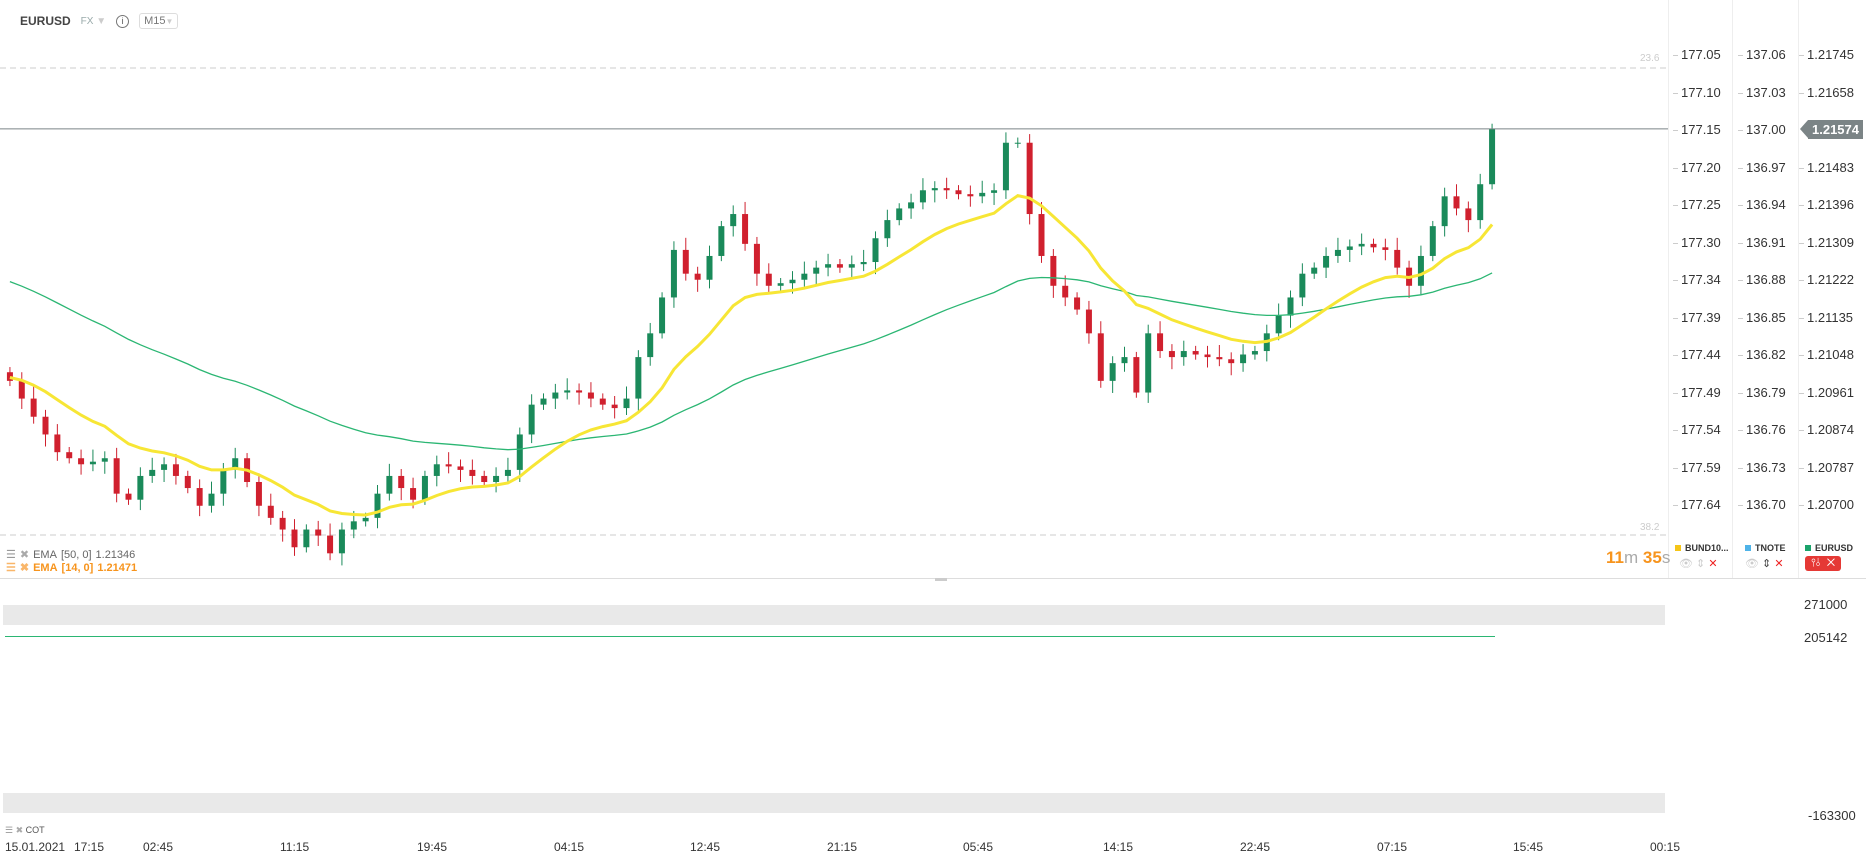 The height and width of the screenshot is (865, 1866). Describe the element at coordinates (1826, 279) in the screenshot. I see `axis-tick-label: 1.21222` at that location.